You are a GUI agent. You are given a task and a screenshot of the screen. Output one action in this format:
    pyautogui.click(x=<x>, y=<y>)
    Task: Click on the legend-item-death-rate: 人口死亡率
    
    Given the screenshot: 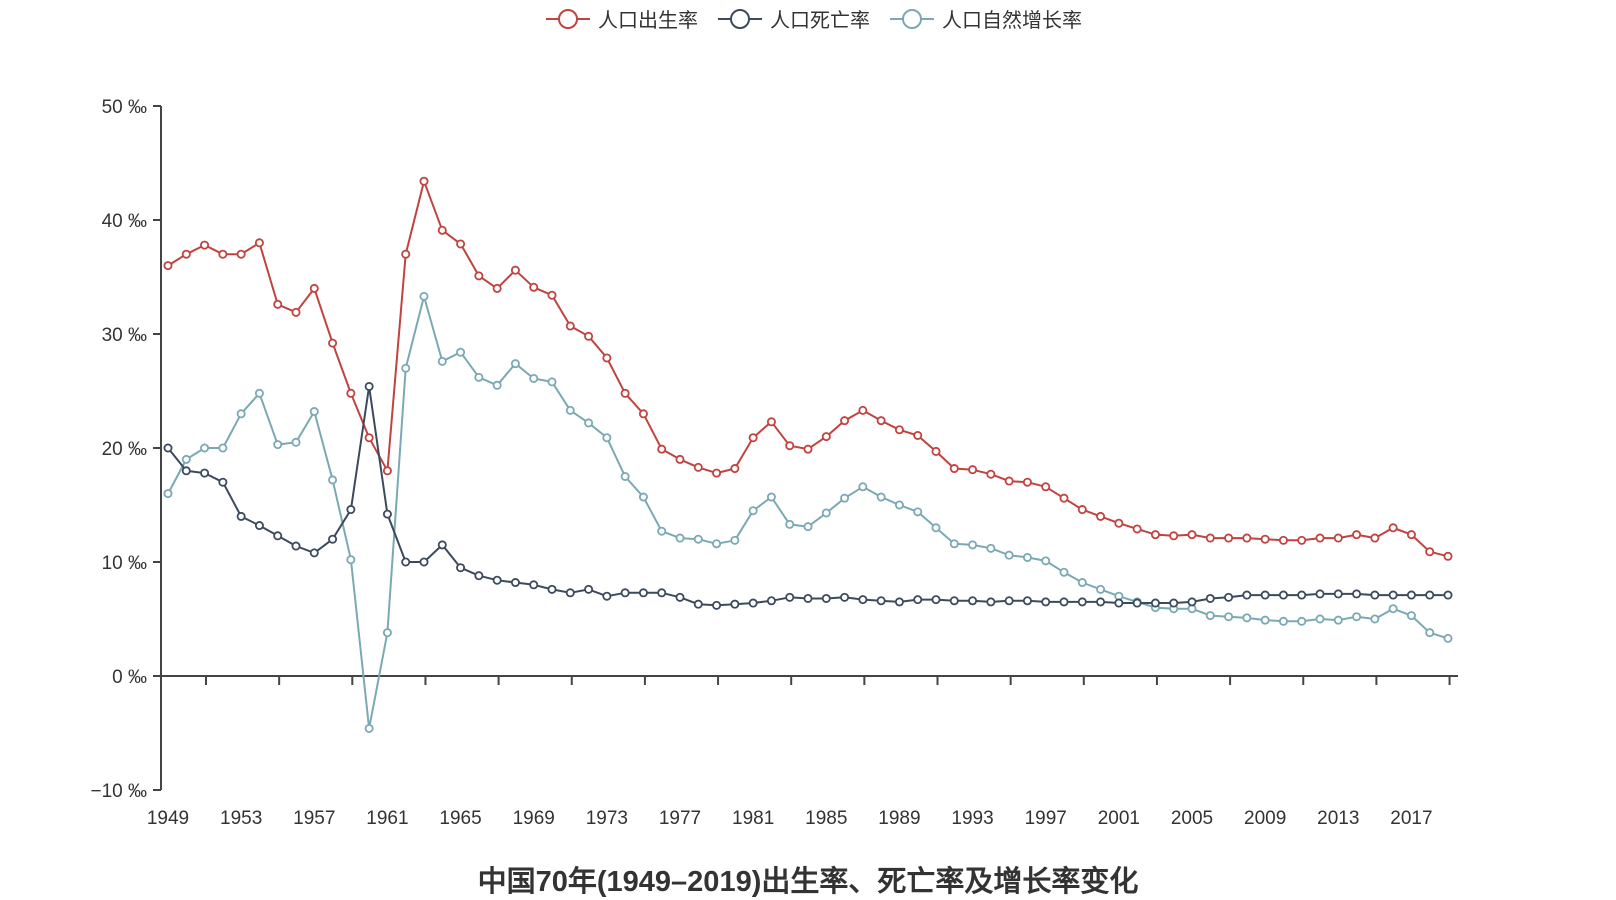 What is the action you would take?
    pyautogui.click(x=794, y=18)
    